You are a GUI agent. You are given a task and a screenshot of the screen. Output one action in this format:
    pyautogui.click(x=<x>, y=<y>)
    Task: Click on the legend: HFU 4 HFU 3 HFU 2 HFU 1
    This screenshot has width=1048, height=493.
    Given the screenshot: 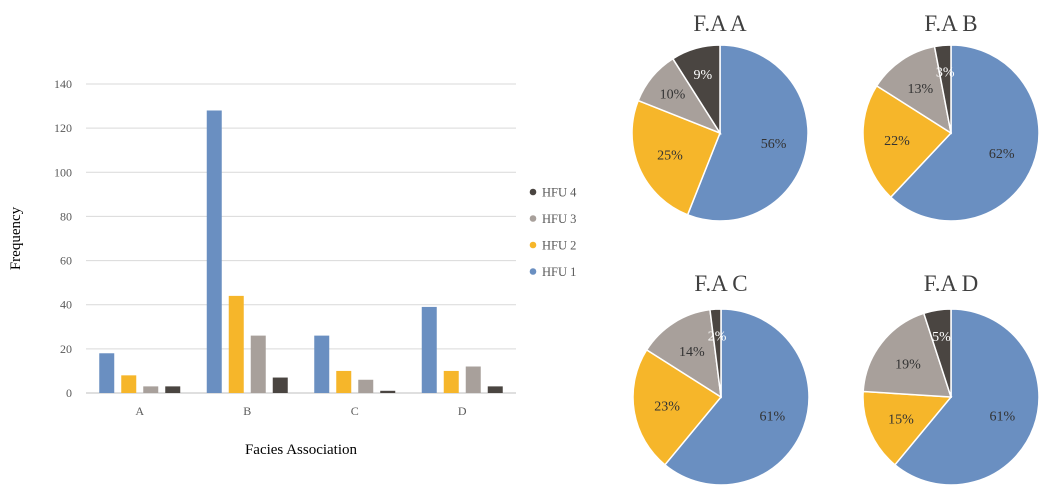 What is the action you would take?
    pyautogui.click(x=553, y=232)
    